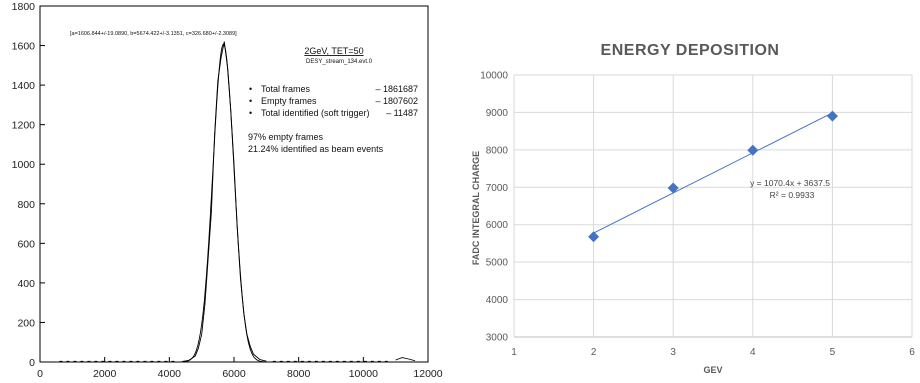 The height and width of the screenshot is (383, 920). Describe the element at coordinates (286, 137) in the screenshot. I see `note-empty-frames: 97% empty frames` at that location.